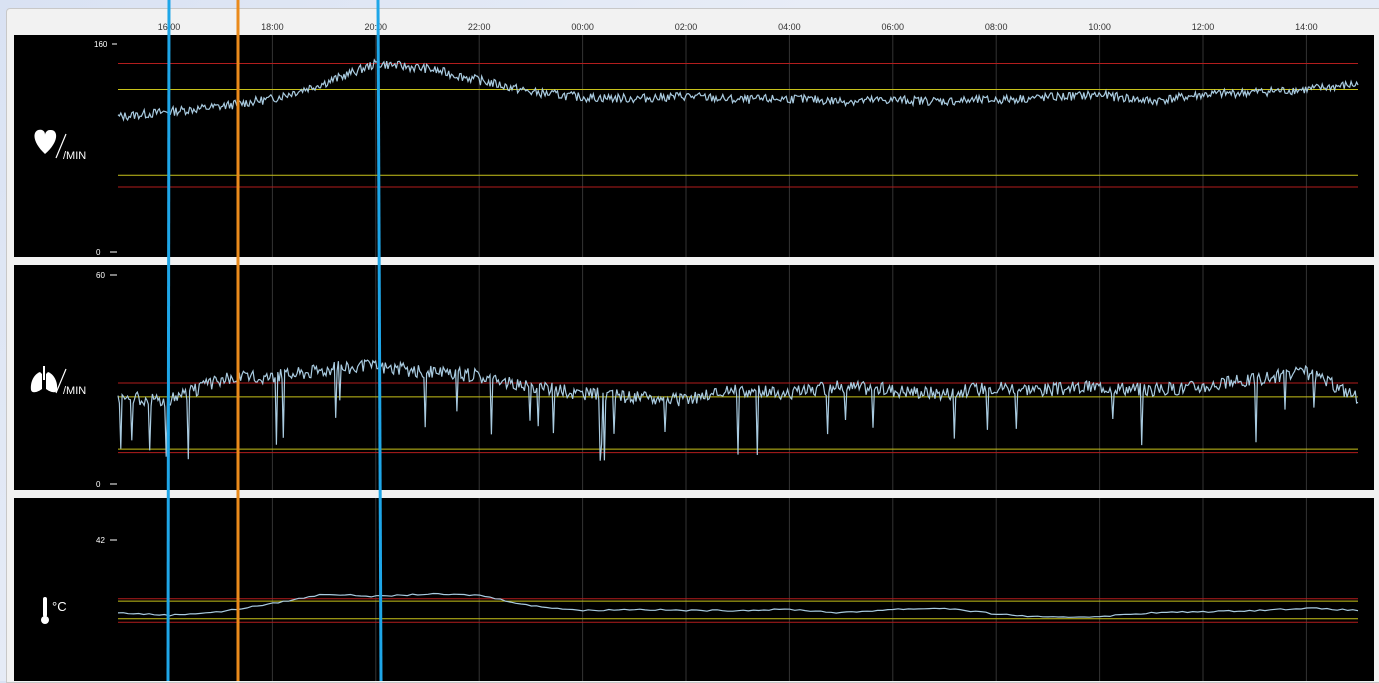  Describe the element at coordinates (996, 27) in the screenshot. I see `time-tick-label: 08:00` at that location.